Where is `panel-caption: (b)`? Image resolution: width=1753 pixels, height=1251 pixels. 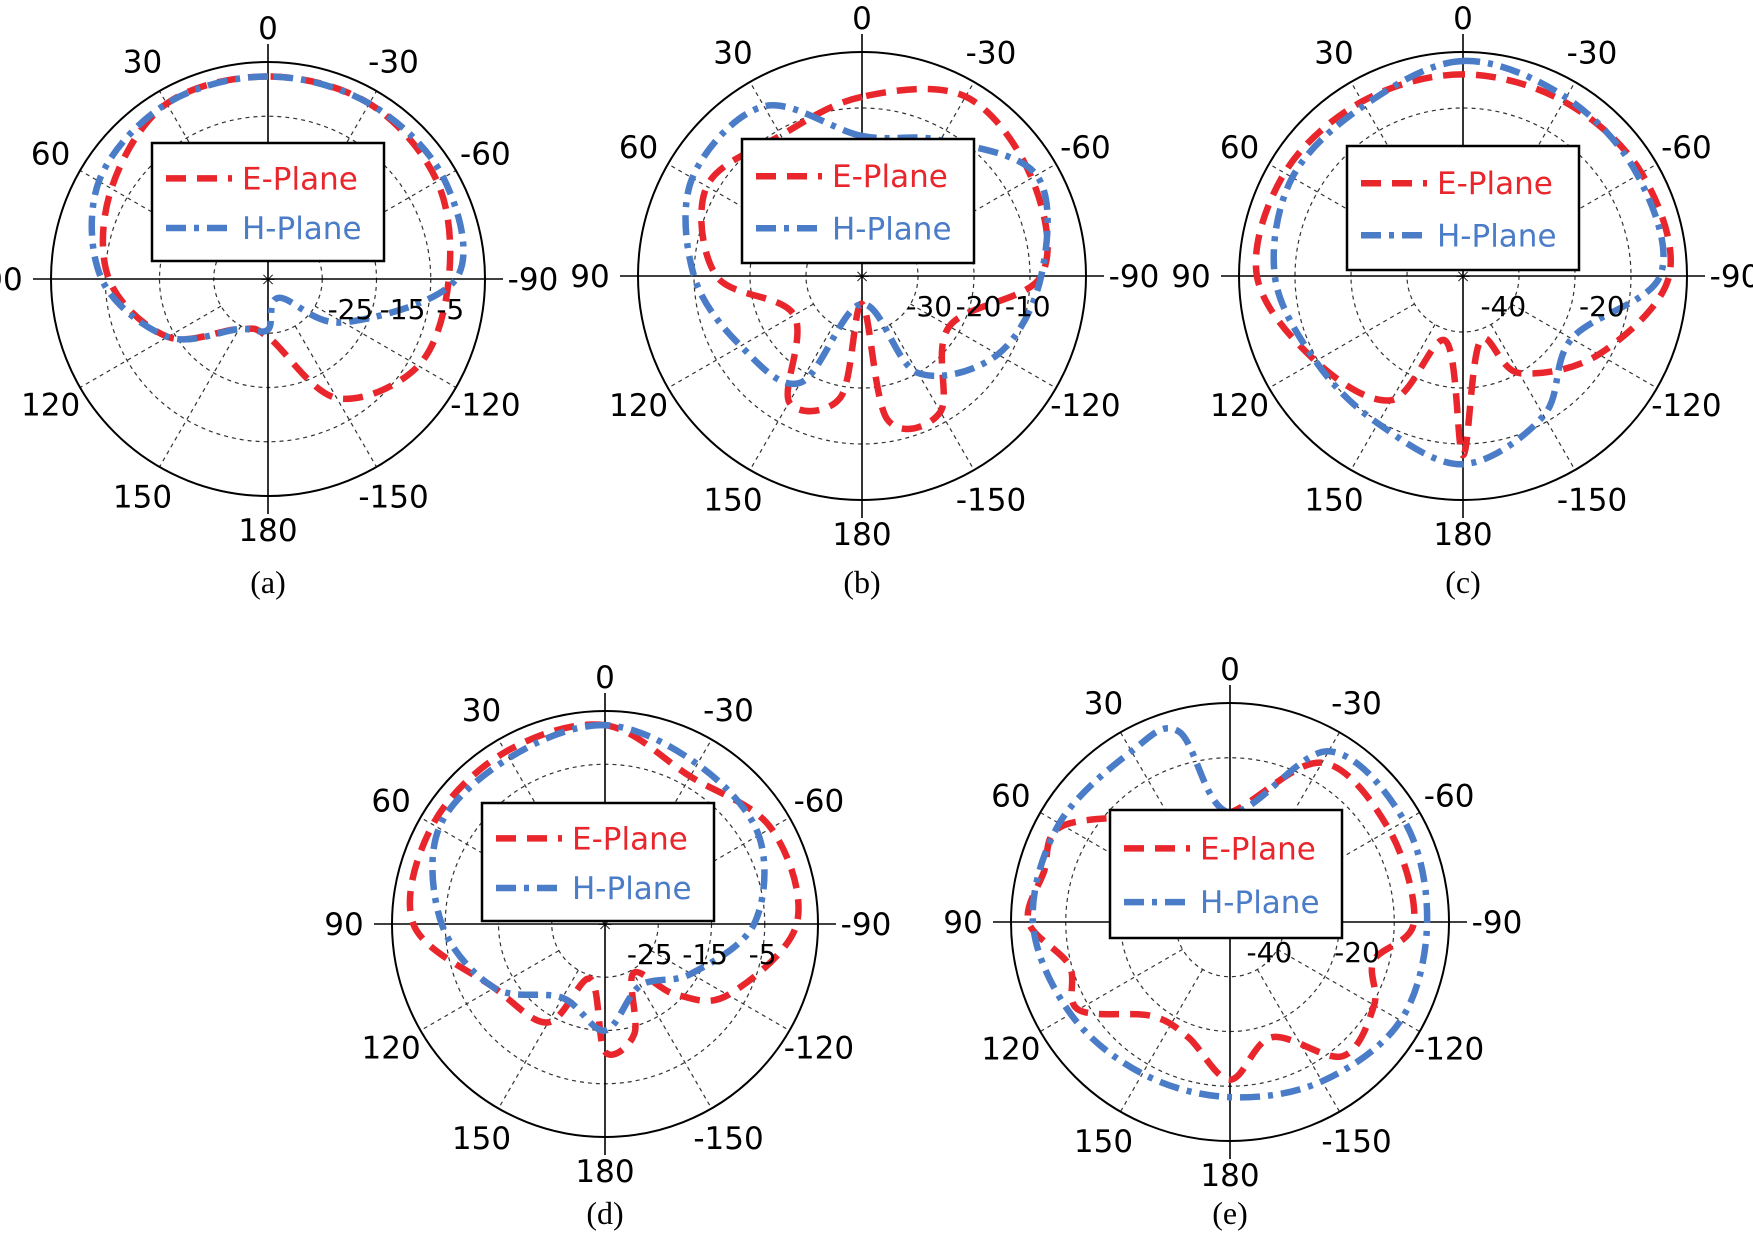
panel-caption: (b) is located at coordinates (861, 582).